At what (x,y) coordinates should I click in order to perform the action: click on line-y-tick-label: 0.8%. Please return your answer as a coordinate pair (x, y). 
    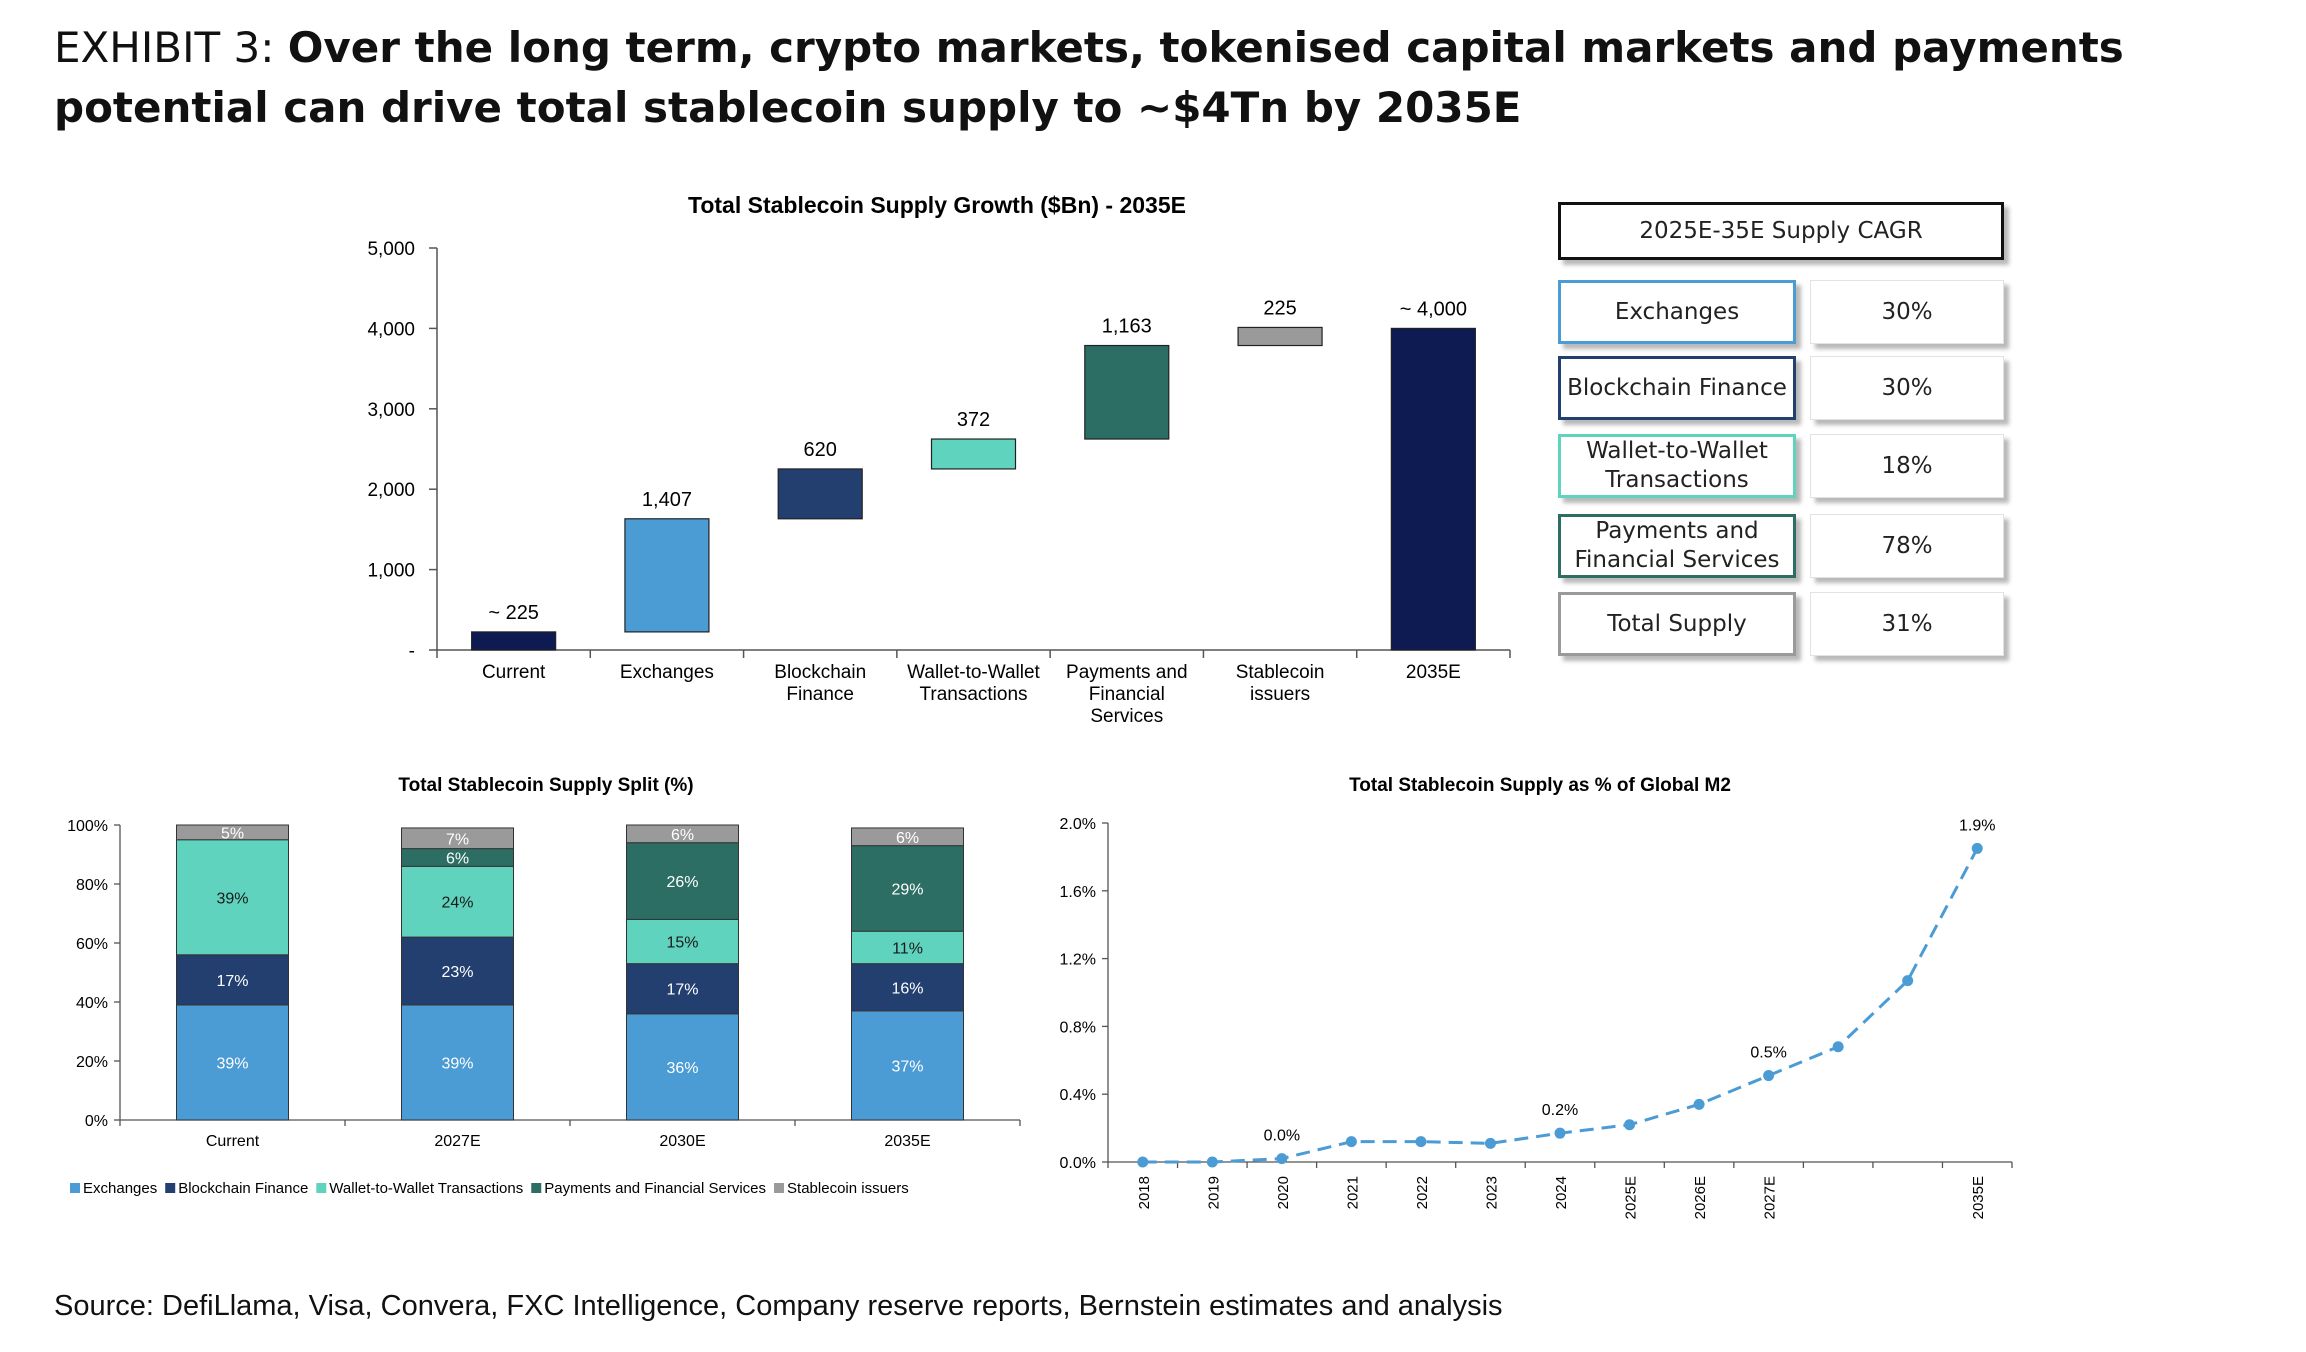
    Looking at the image, I should click on (1078, 1027).